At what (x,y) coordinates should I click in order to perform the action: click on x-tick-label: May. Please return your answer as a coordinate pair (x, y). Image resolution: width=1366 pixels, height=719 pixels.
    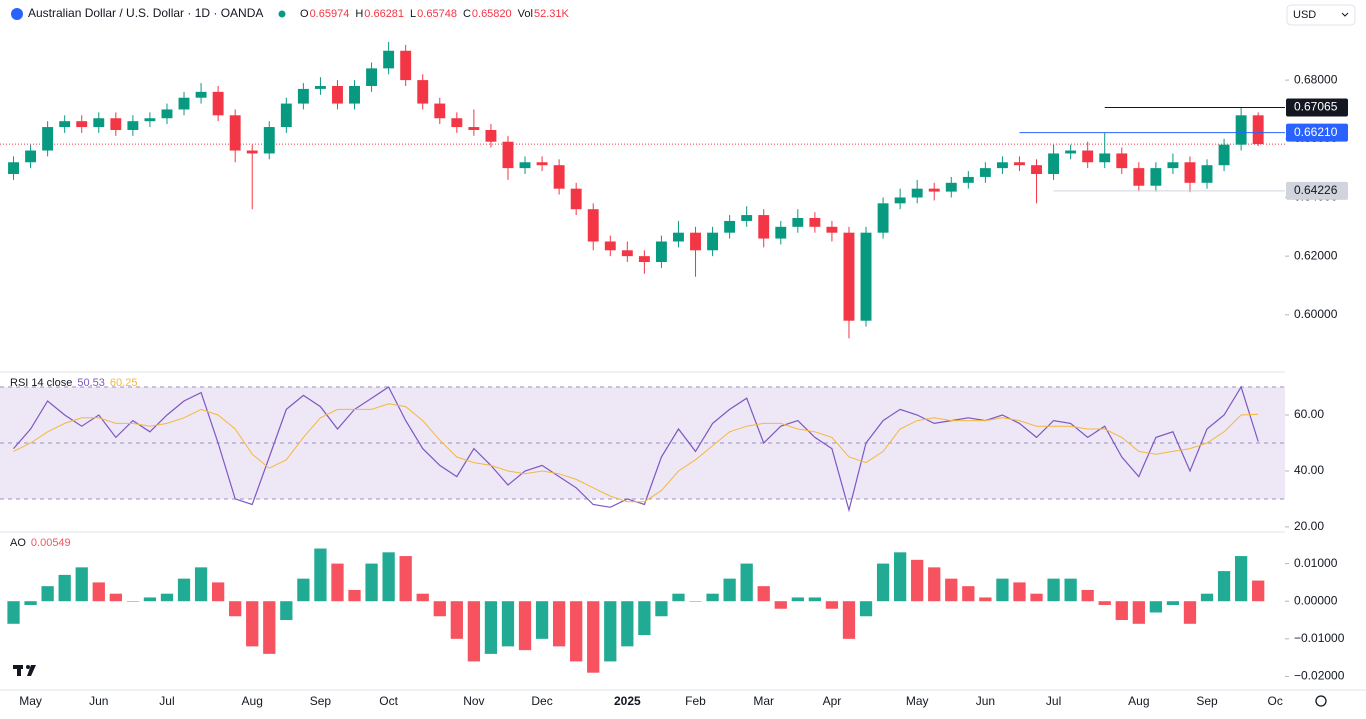
    Looking at the image, I should click on (30, 701).